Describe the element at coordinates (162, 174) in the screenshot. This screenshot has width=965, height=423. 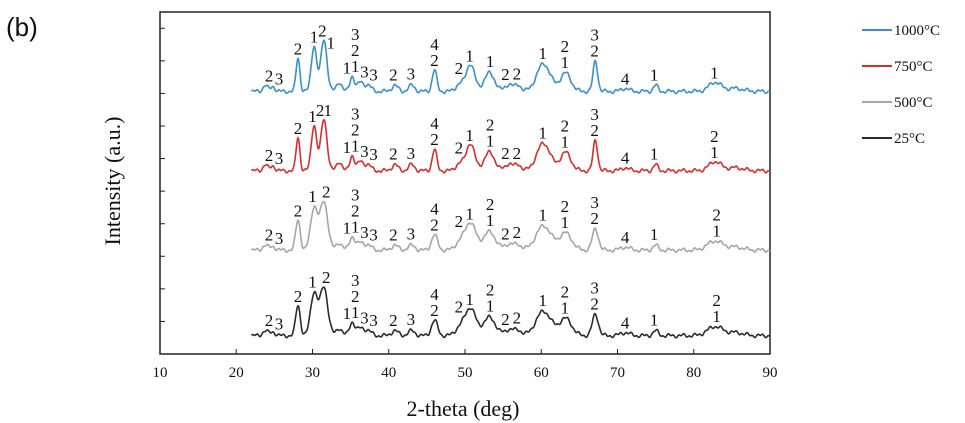
I see `y-ticks` at that location.